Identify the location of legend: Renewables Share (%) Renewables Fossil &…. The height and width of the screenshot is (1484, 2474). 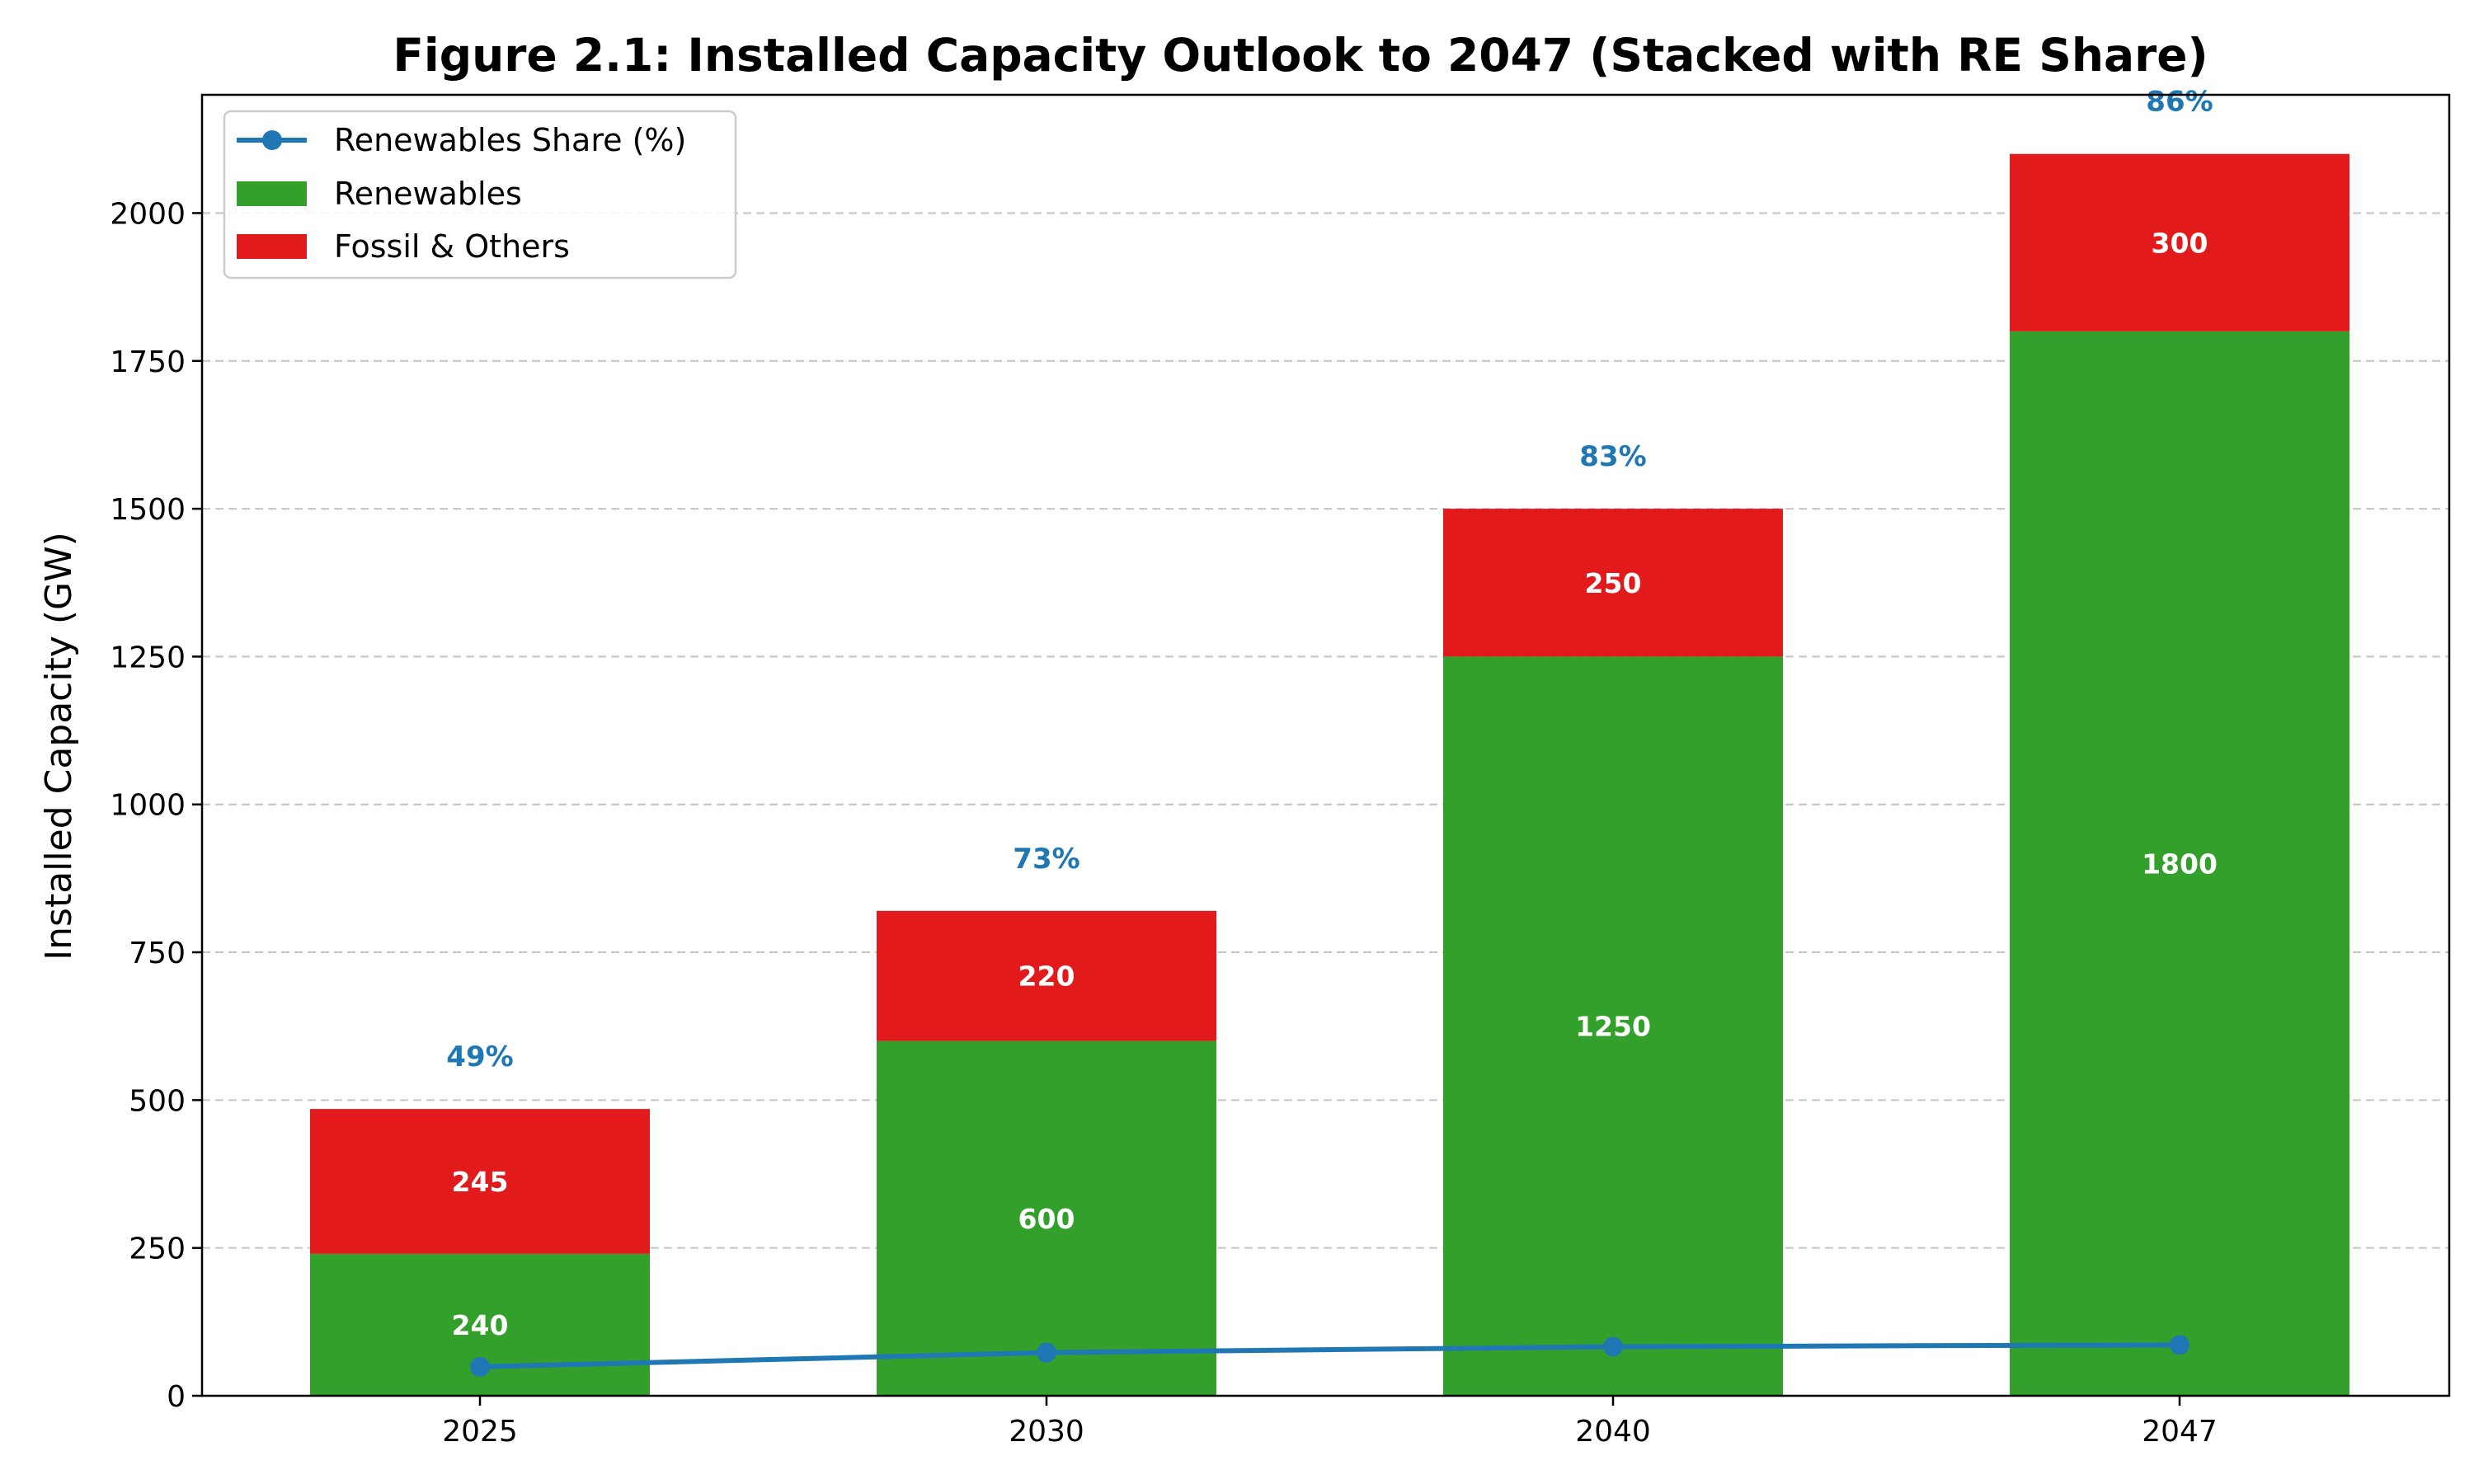
(480, 194).